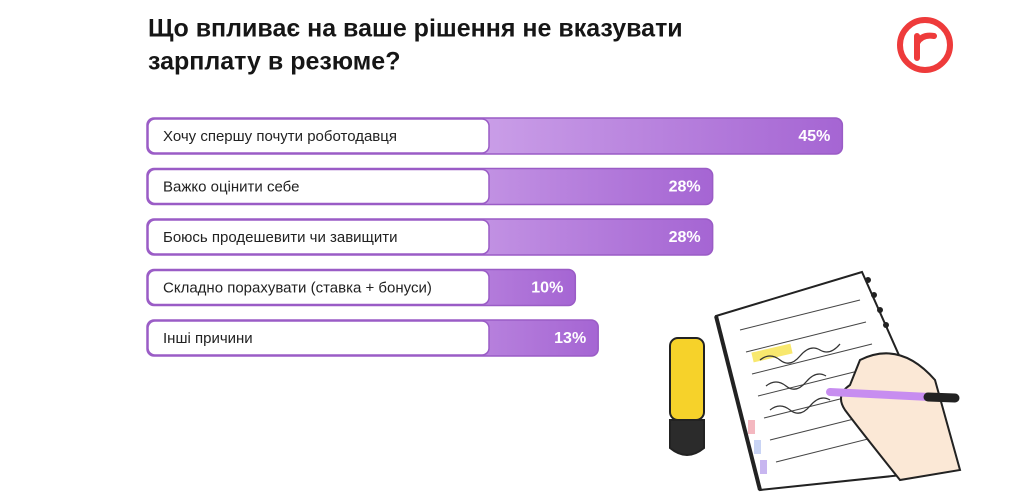 Image resolution: width=1024 pixels, height=494 pixels. Describe the element at coordinates (274, 62) in the screenshot. I see `chart-title: зарплату в резюме?` at that location.